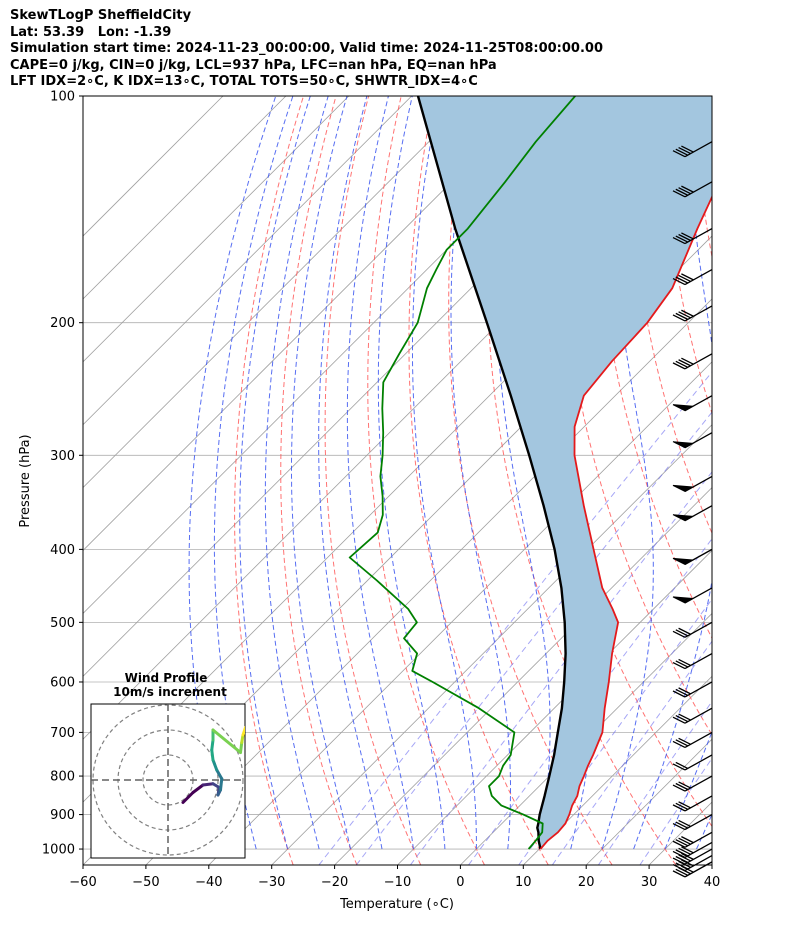 This screenshot has width=794, height=937. Describe the element at coordinates (396, 904) in the screenshot. I see `x-axis-label: Temperature (∘C)` at that location.